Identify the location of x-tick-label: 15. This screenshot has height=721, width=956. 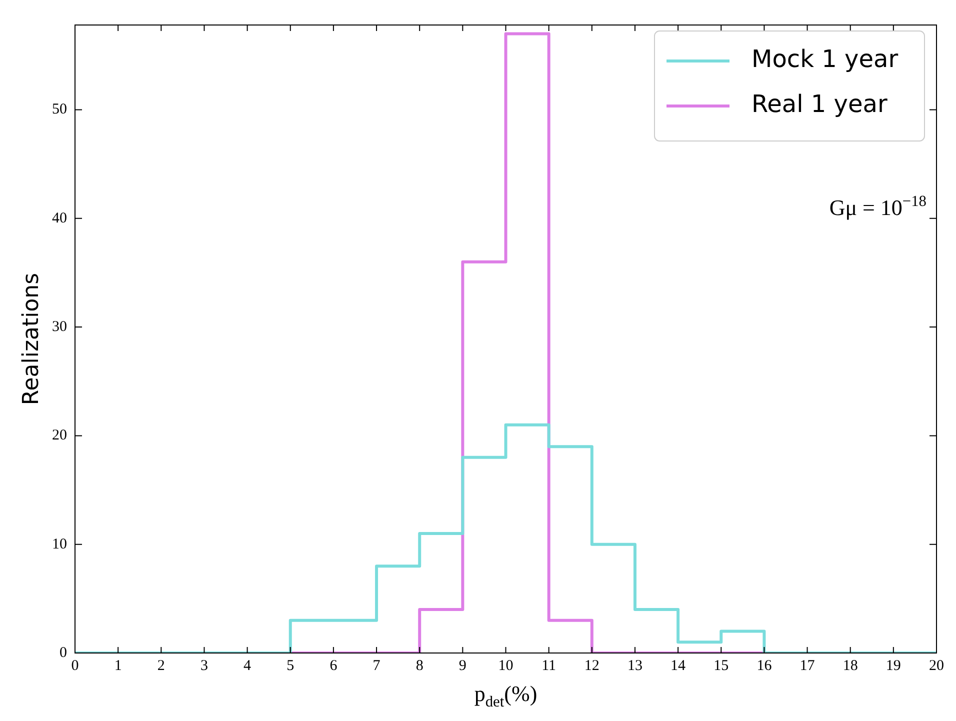
(721, 666).